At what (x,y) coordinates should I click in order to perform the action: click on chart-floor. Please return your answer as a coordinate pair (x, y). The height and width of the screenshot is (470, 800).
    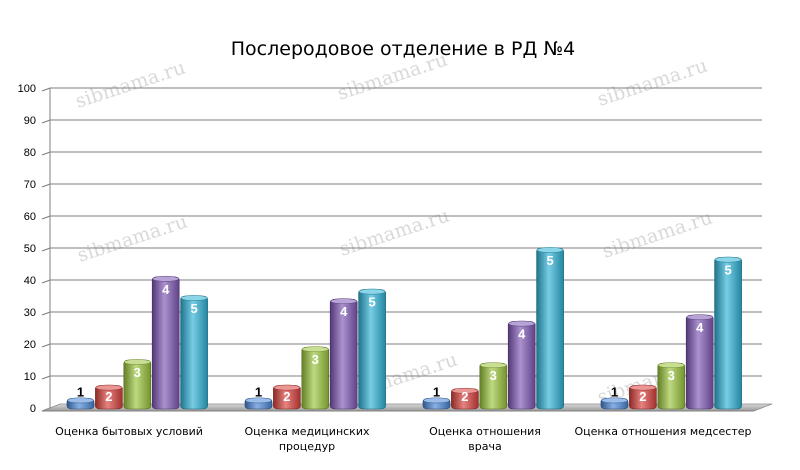
    Looking at the image, I should click on (407, 407).